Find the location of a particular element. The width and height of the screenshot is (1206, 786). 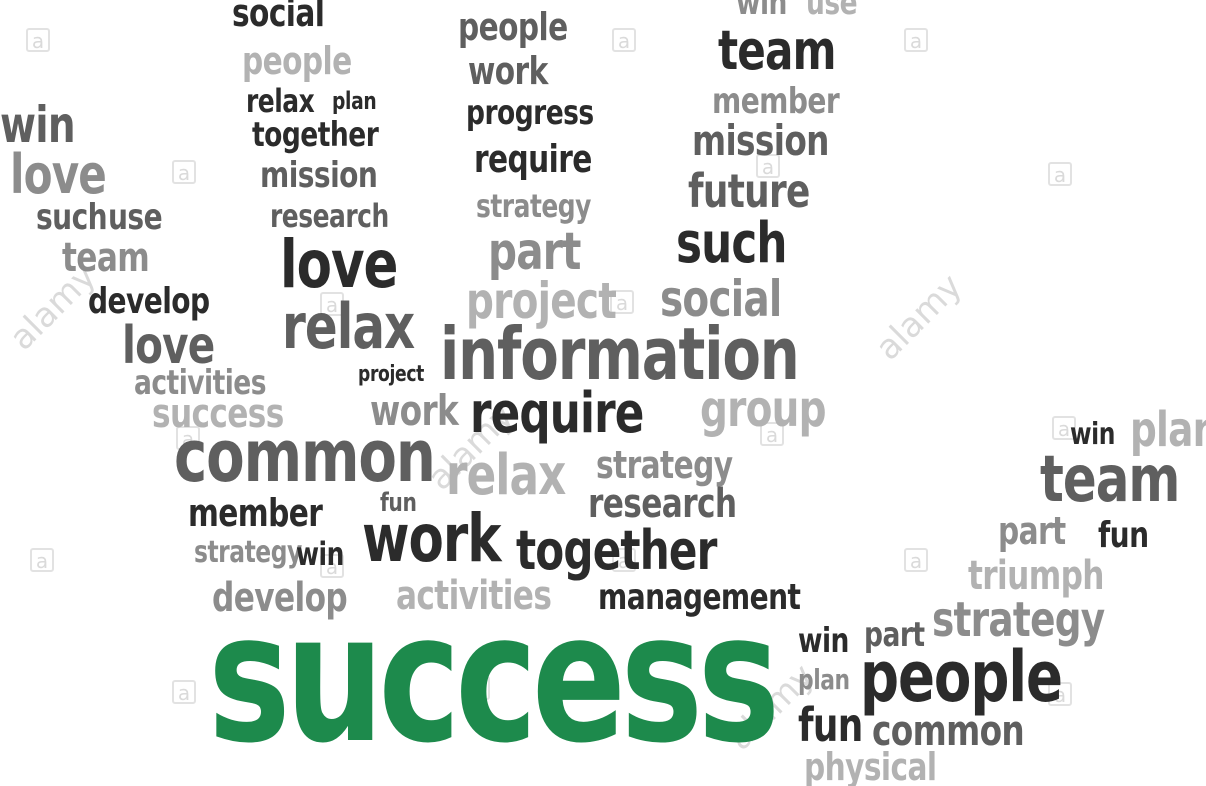

word-information: information is located at coordinates (620, 354).